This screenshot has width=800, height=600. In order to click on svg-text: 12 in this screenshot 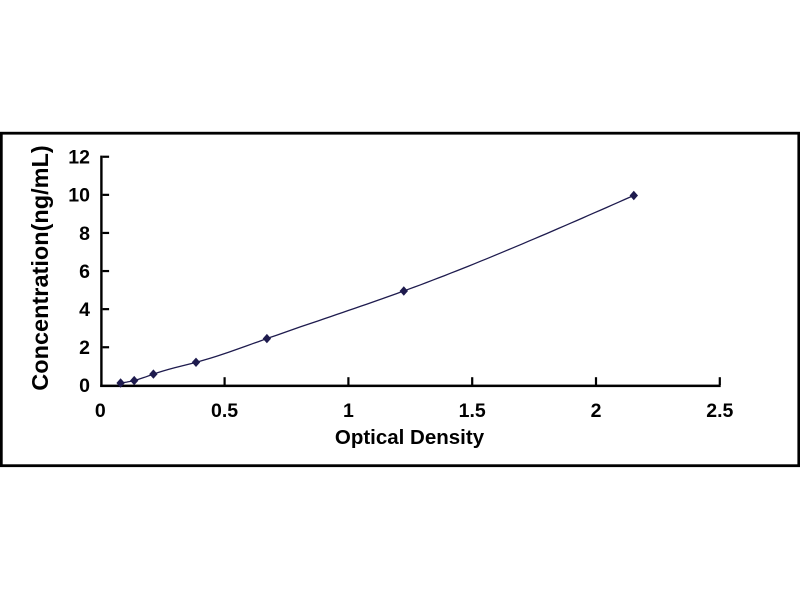, I will do `click(79, 158)`.